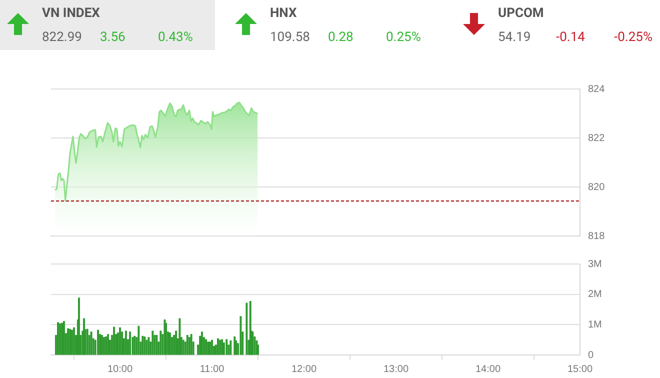  I want to click on y-tick-label: 3M, so click(595, 264).